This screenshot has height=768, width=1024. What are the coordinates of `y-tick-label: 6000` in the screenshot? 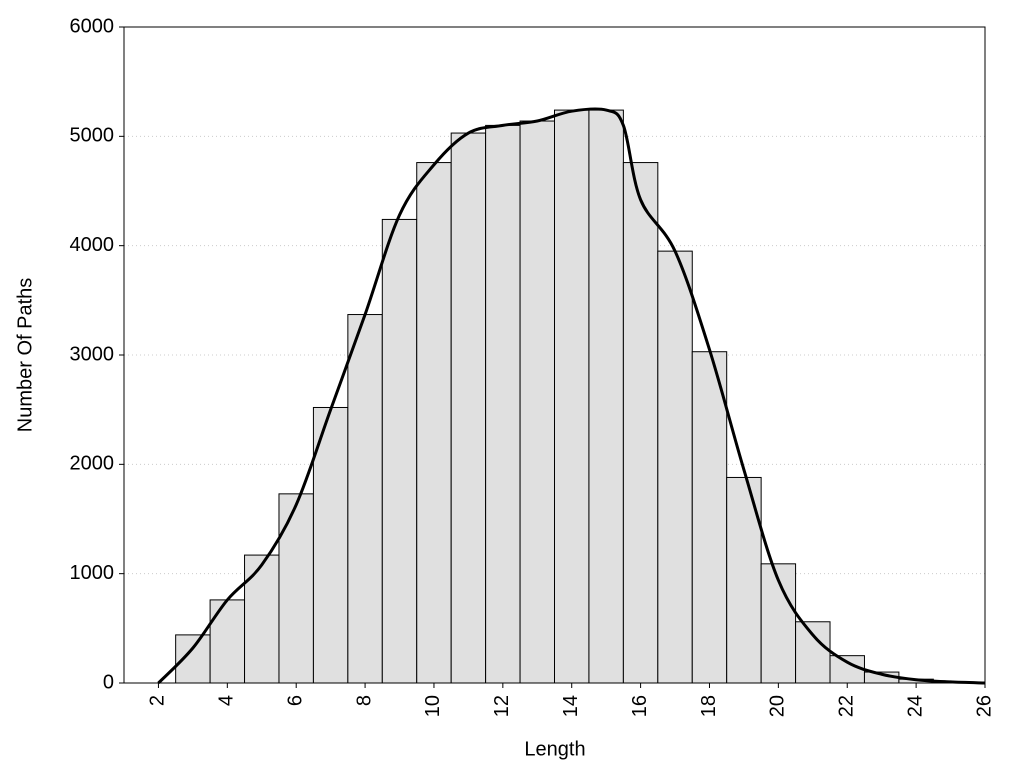 It's located at (92, 26).